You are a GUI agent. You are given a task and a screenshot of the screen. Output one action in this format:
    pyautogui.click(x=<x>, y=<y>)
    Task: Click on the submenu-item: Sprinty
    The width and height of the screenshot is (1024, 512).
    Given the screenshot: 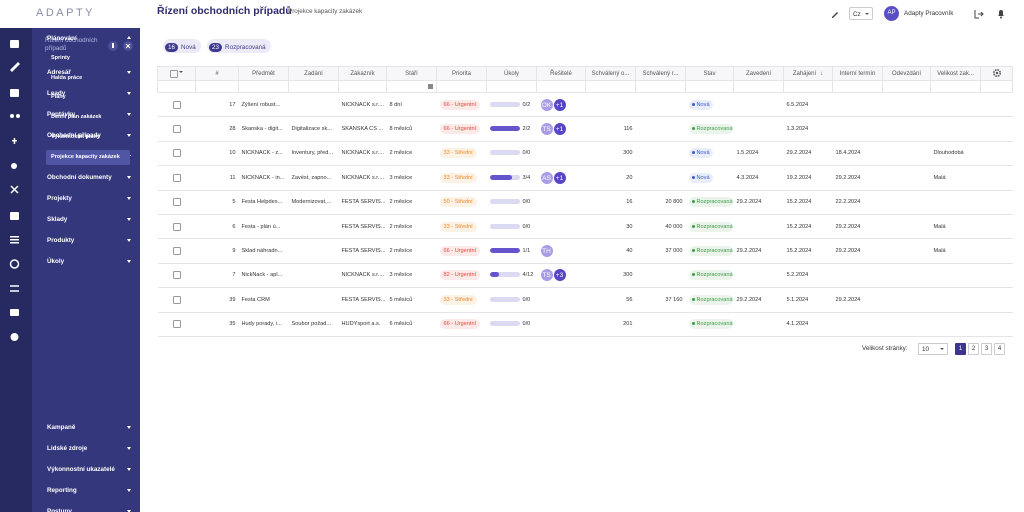 What is the action you would take?
    pyautogui.click(x=60, y=58)
    